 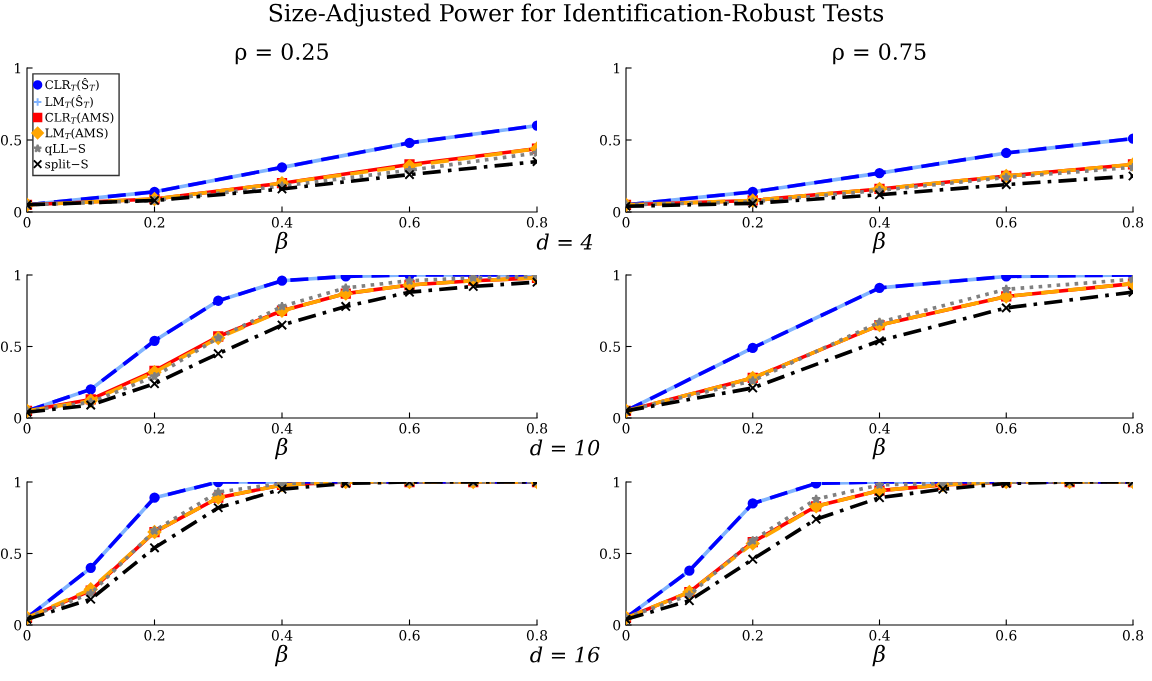 I want to click on text: d = 4, so click(x=564, y=241).